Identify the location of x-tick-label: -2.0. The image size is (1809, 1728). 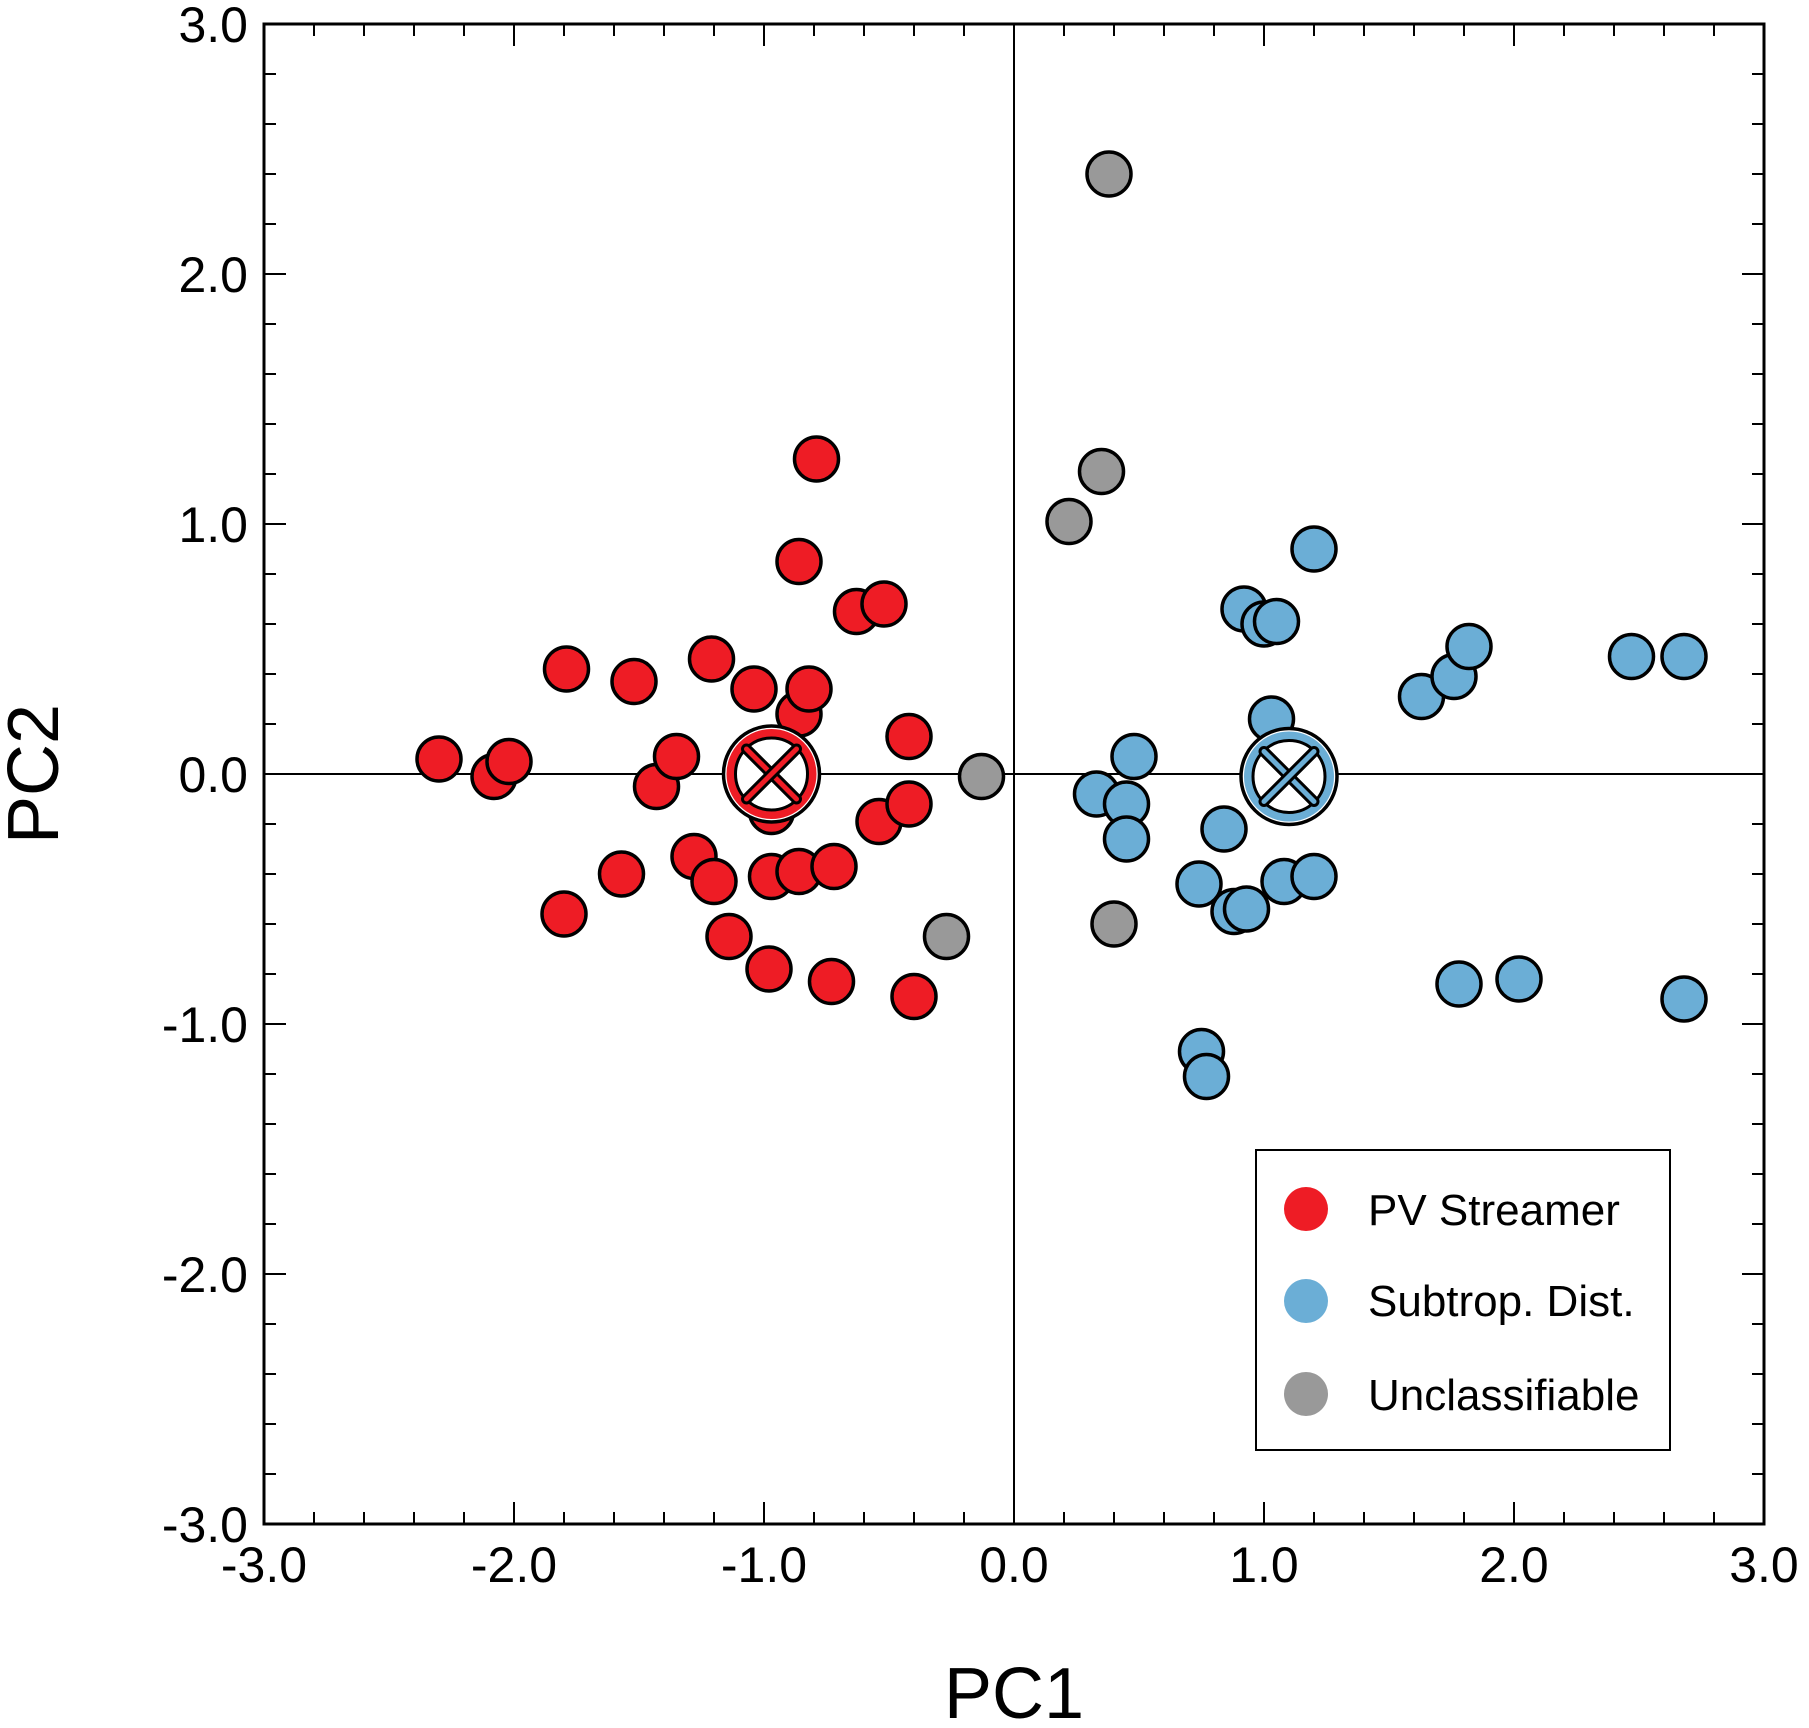
(514, 1565).